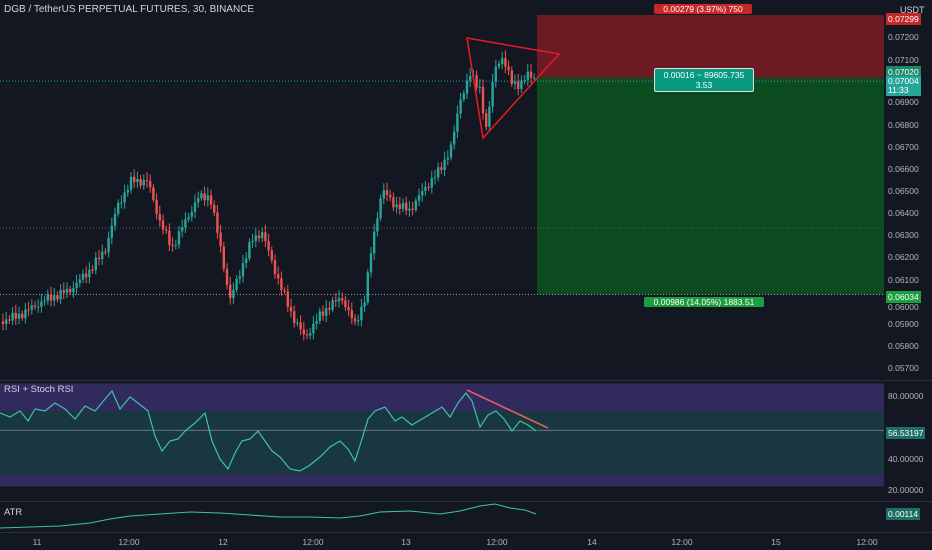 This screenshot has width=932, height=550. I want to click on rsi-axis: 80.00000 40.00000 20.00000 56.53197, so click(908, 441).